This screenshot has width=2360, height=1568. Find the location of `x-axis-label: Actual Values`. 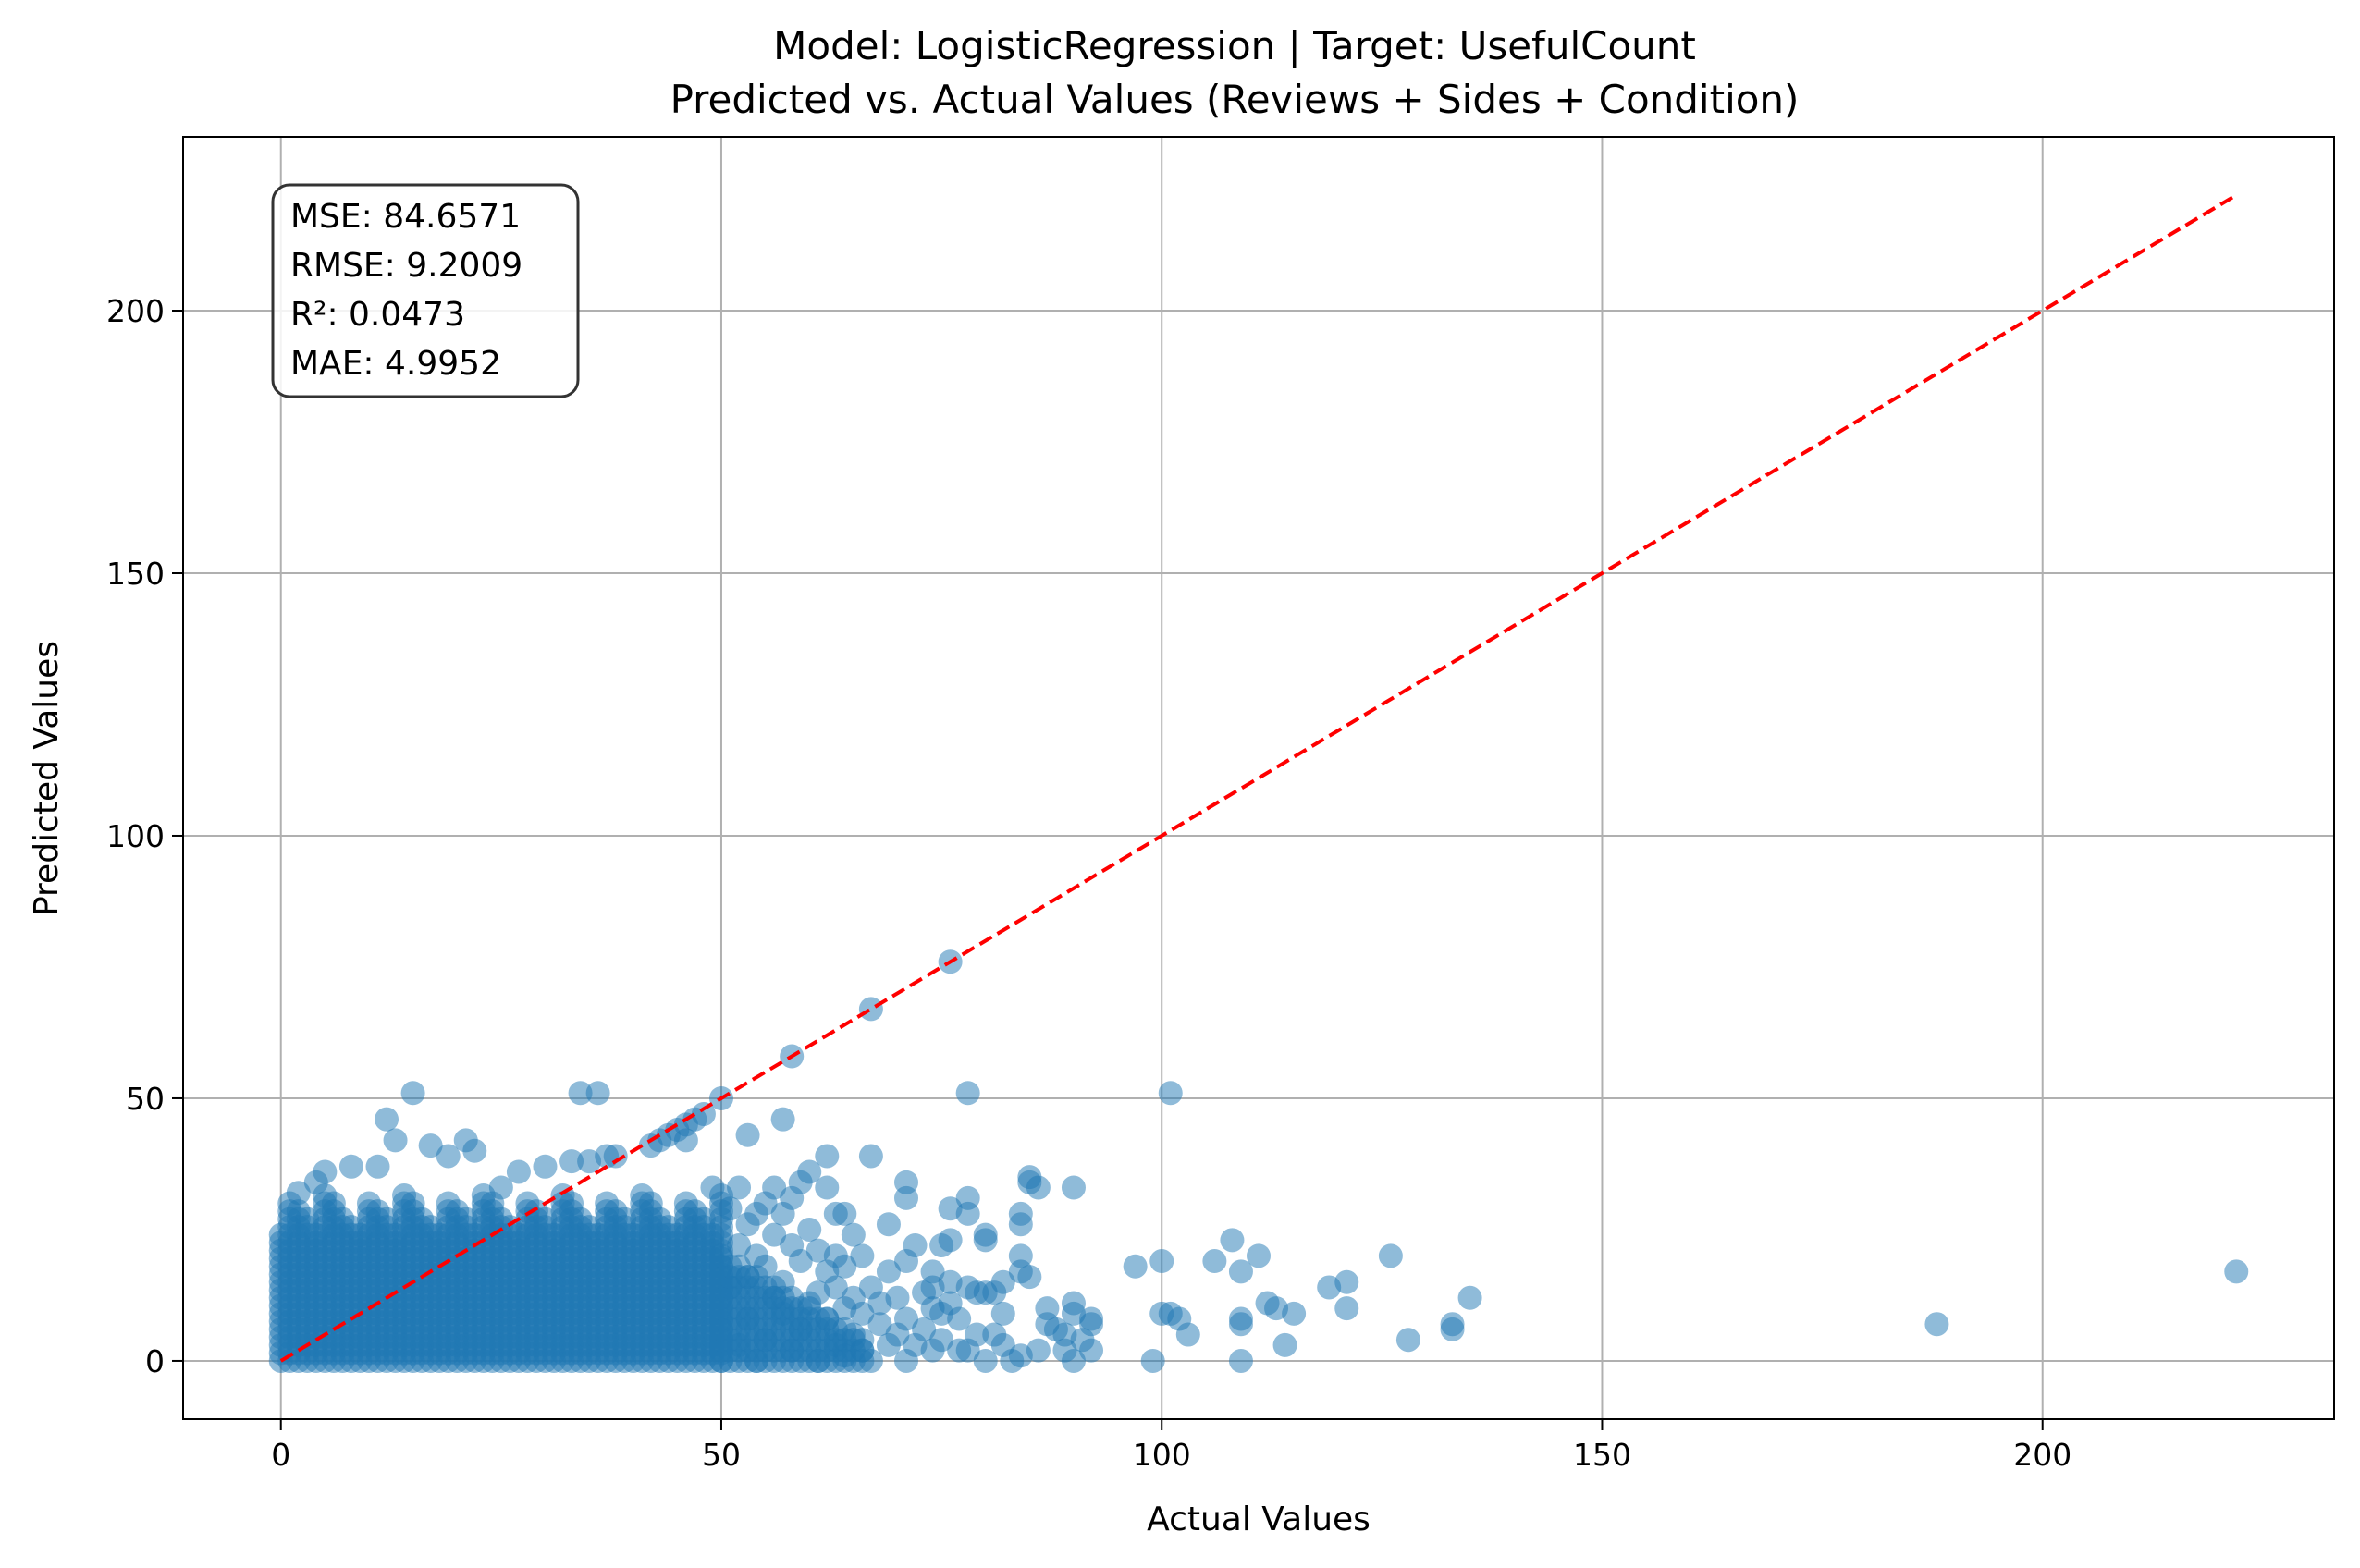

x-axis-label: Actual Values is located at coordinates (1259, 1520).